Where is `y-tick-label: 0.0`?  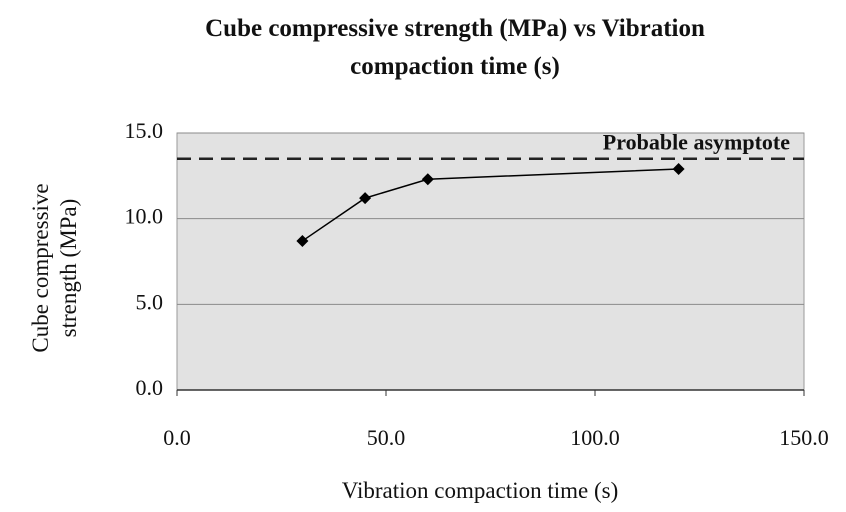
y-tick-label: 0.0 is located at coordinates (150, 387).